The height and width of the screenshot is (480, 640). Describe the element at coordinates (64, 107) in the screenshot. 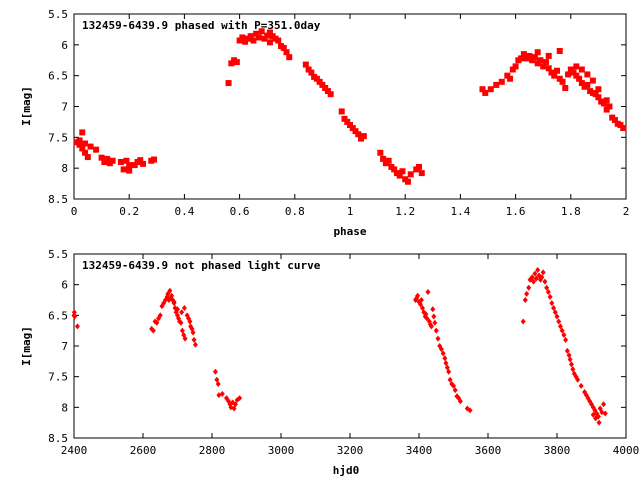

I see `phased-plot-ytick-label: 7` at that location.